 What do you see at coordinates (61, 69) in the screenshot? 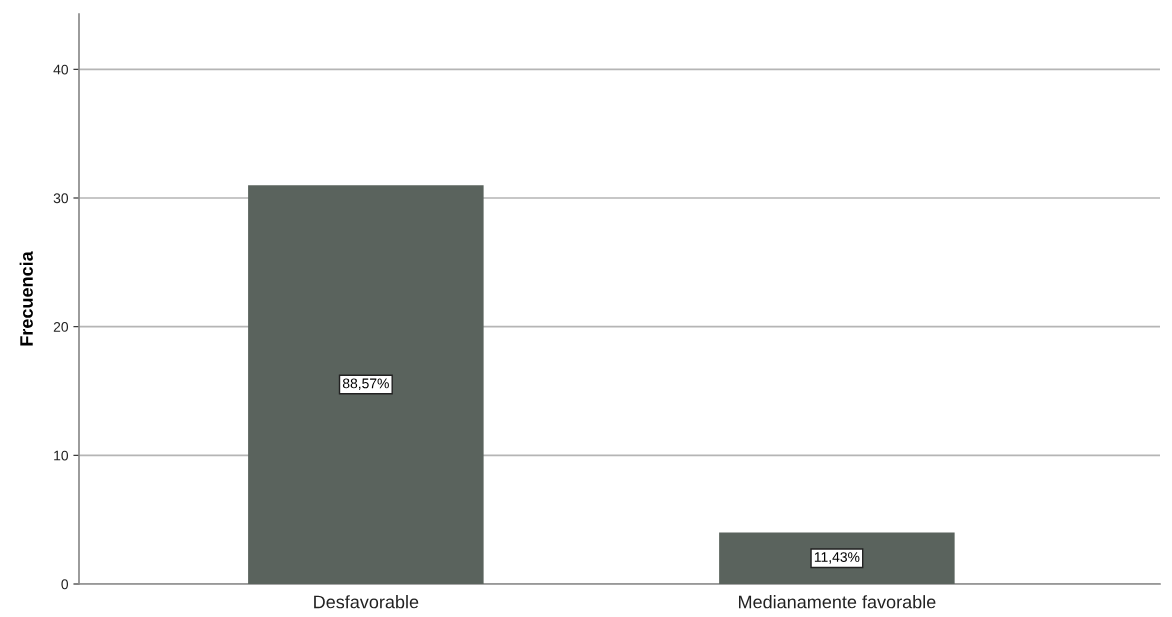
I see `y-tick-label: 40` at bounding box center [61, 69].